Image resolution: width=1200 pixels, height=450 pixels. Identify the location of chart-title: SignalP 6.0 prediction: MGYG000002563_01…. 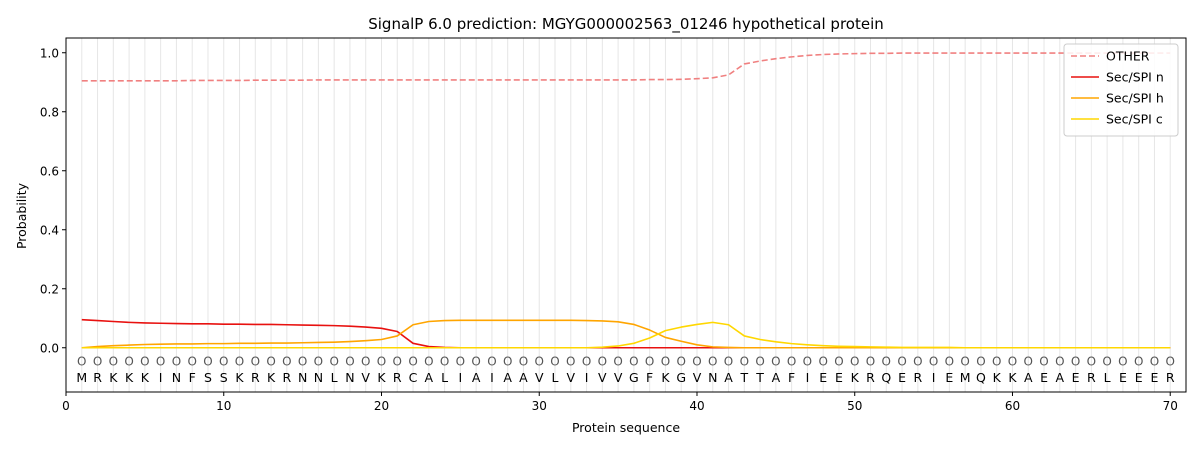
(626, 24).